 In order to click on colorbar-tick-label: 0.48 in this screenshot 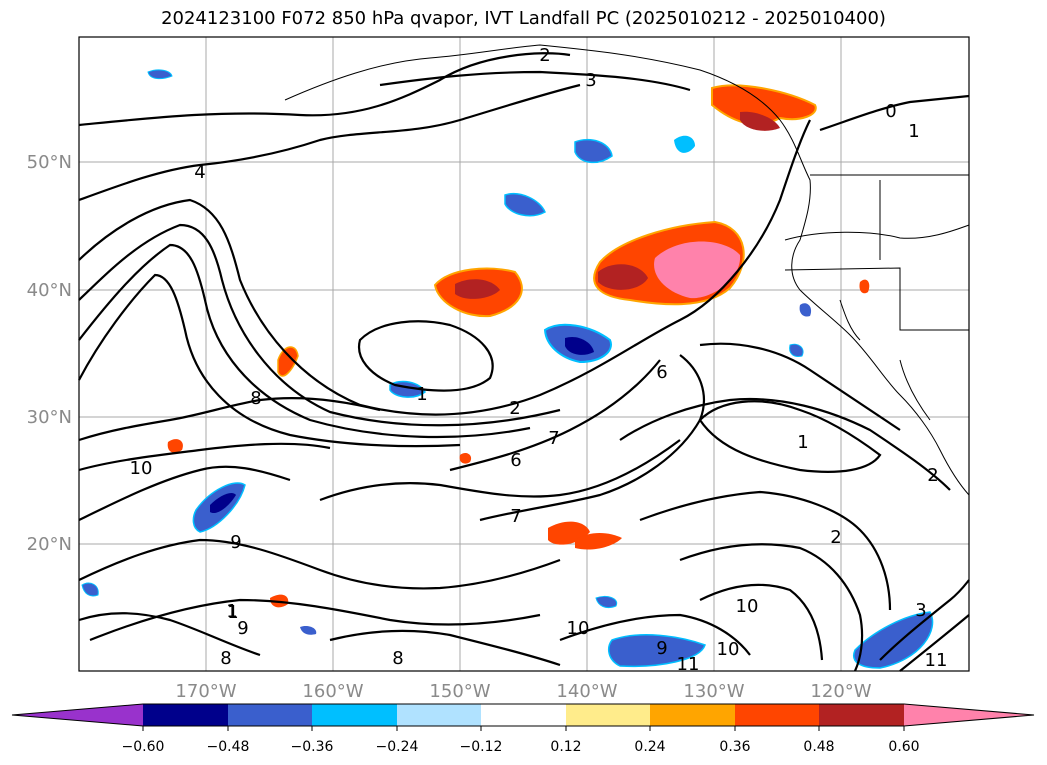, I will do `click(818, 747)`.